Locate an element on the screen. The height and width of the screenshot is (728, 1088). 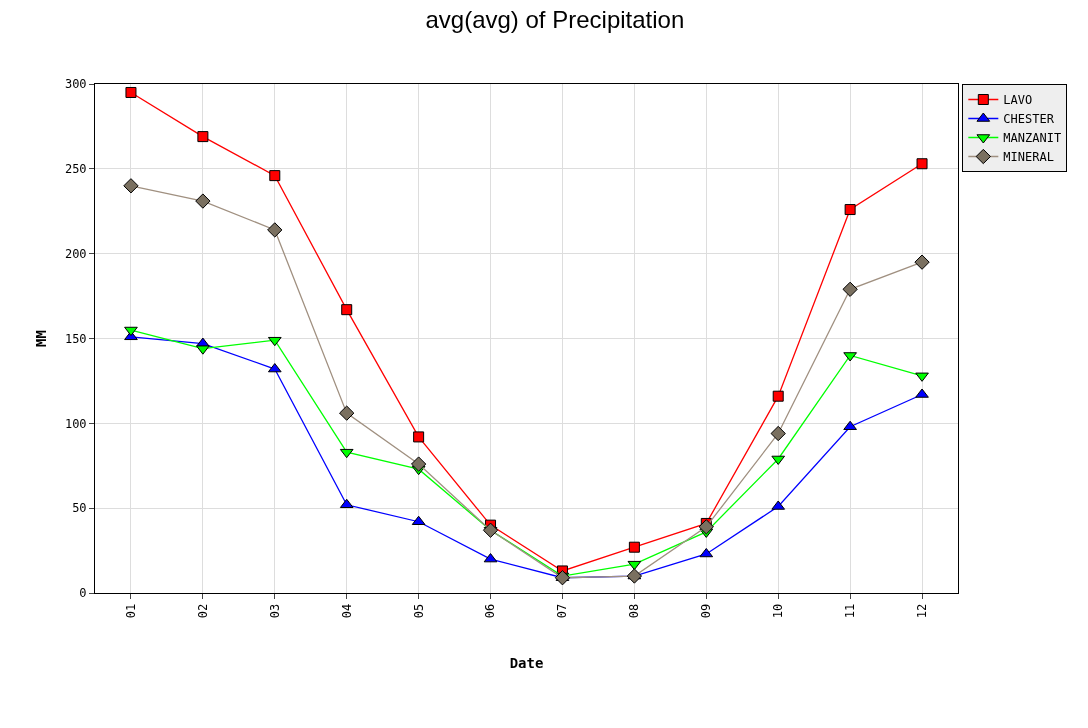
y-tick-label: 50 is located at coordinates (79, 508).